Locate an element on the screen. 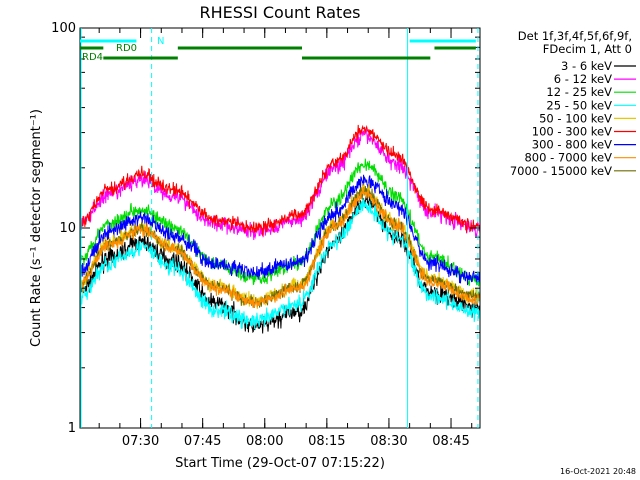 This screenshot has height=480, width=640. legend-entry-label: 25 - 50 keV is located at coordinates (579, 105).